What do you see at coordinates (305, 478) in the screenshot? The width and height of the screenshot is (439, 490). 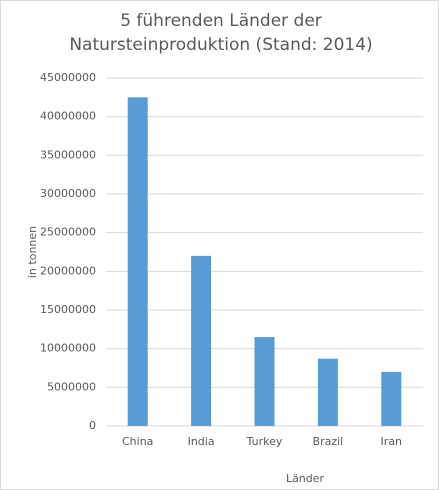 I see `x-axis-label: Länder` at bounding box center [305, 478].